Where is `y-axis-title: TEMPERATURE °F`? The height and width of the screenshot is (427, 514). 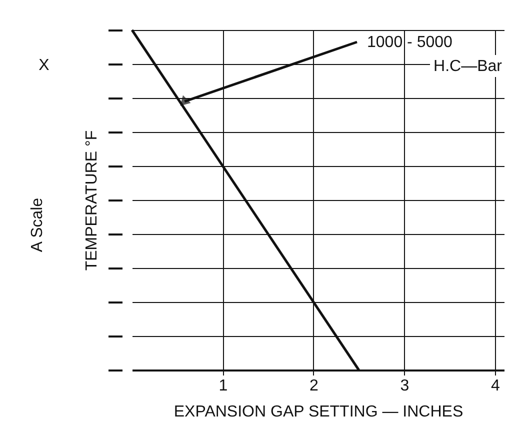 y-axis-title: TEMPERATURE °F is located at coordinates (92, 200).